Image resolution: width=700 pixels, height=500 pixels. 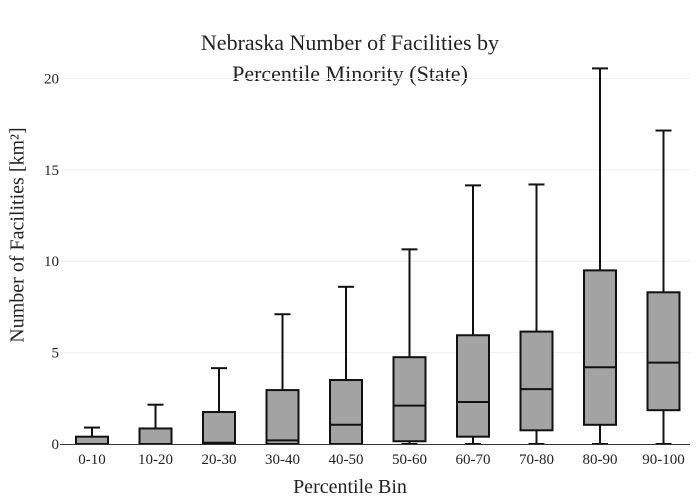 I want to click on x-tick-label: 50-60, so click(x=409, y=460).